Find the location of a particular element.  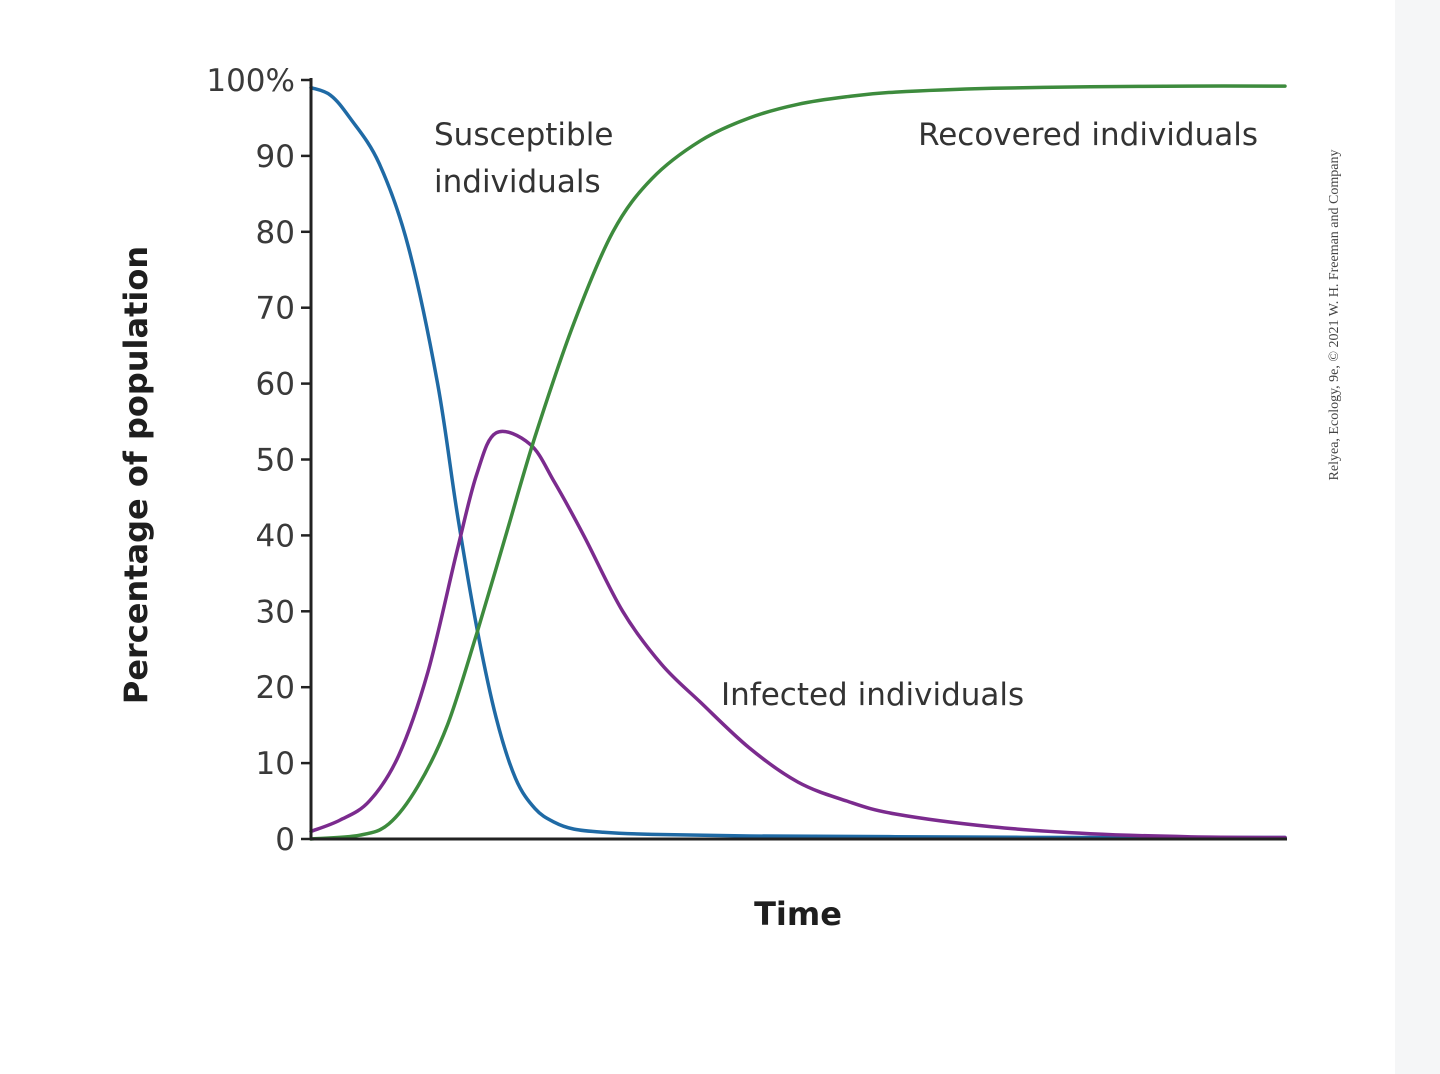

susceptible-label-line-2: individuals is located at coordinates (517, 182).